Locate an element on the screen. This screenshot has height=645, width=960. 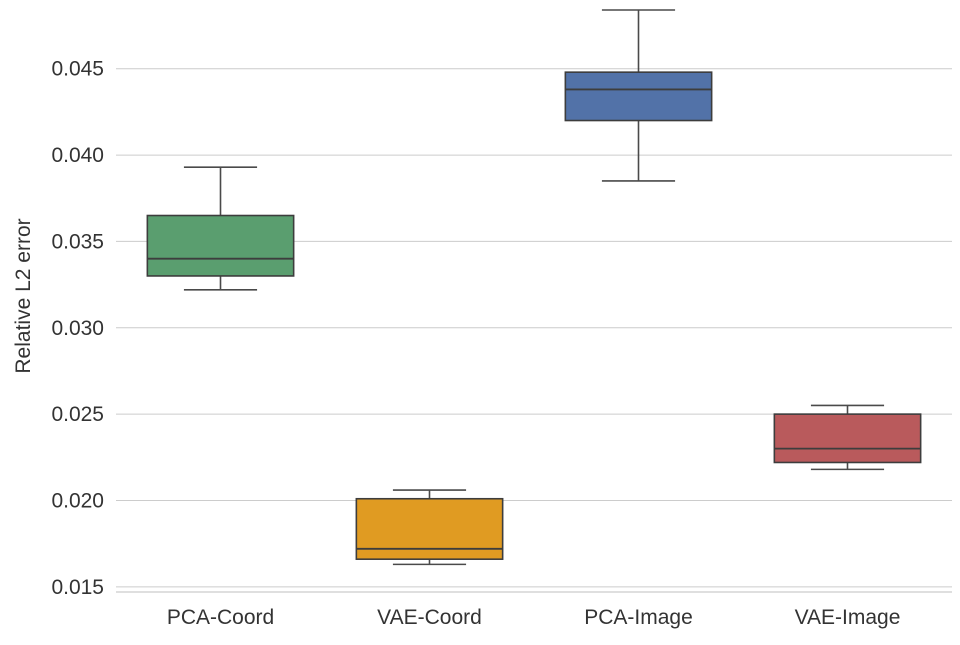
y-tick-label: 0.015 is located at coordinates (77, 587).